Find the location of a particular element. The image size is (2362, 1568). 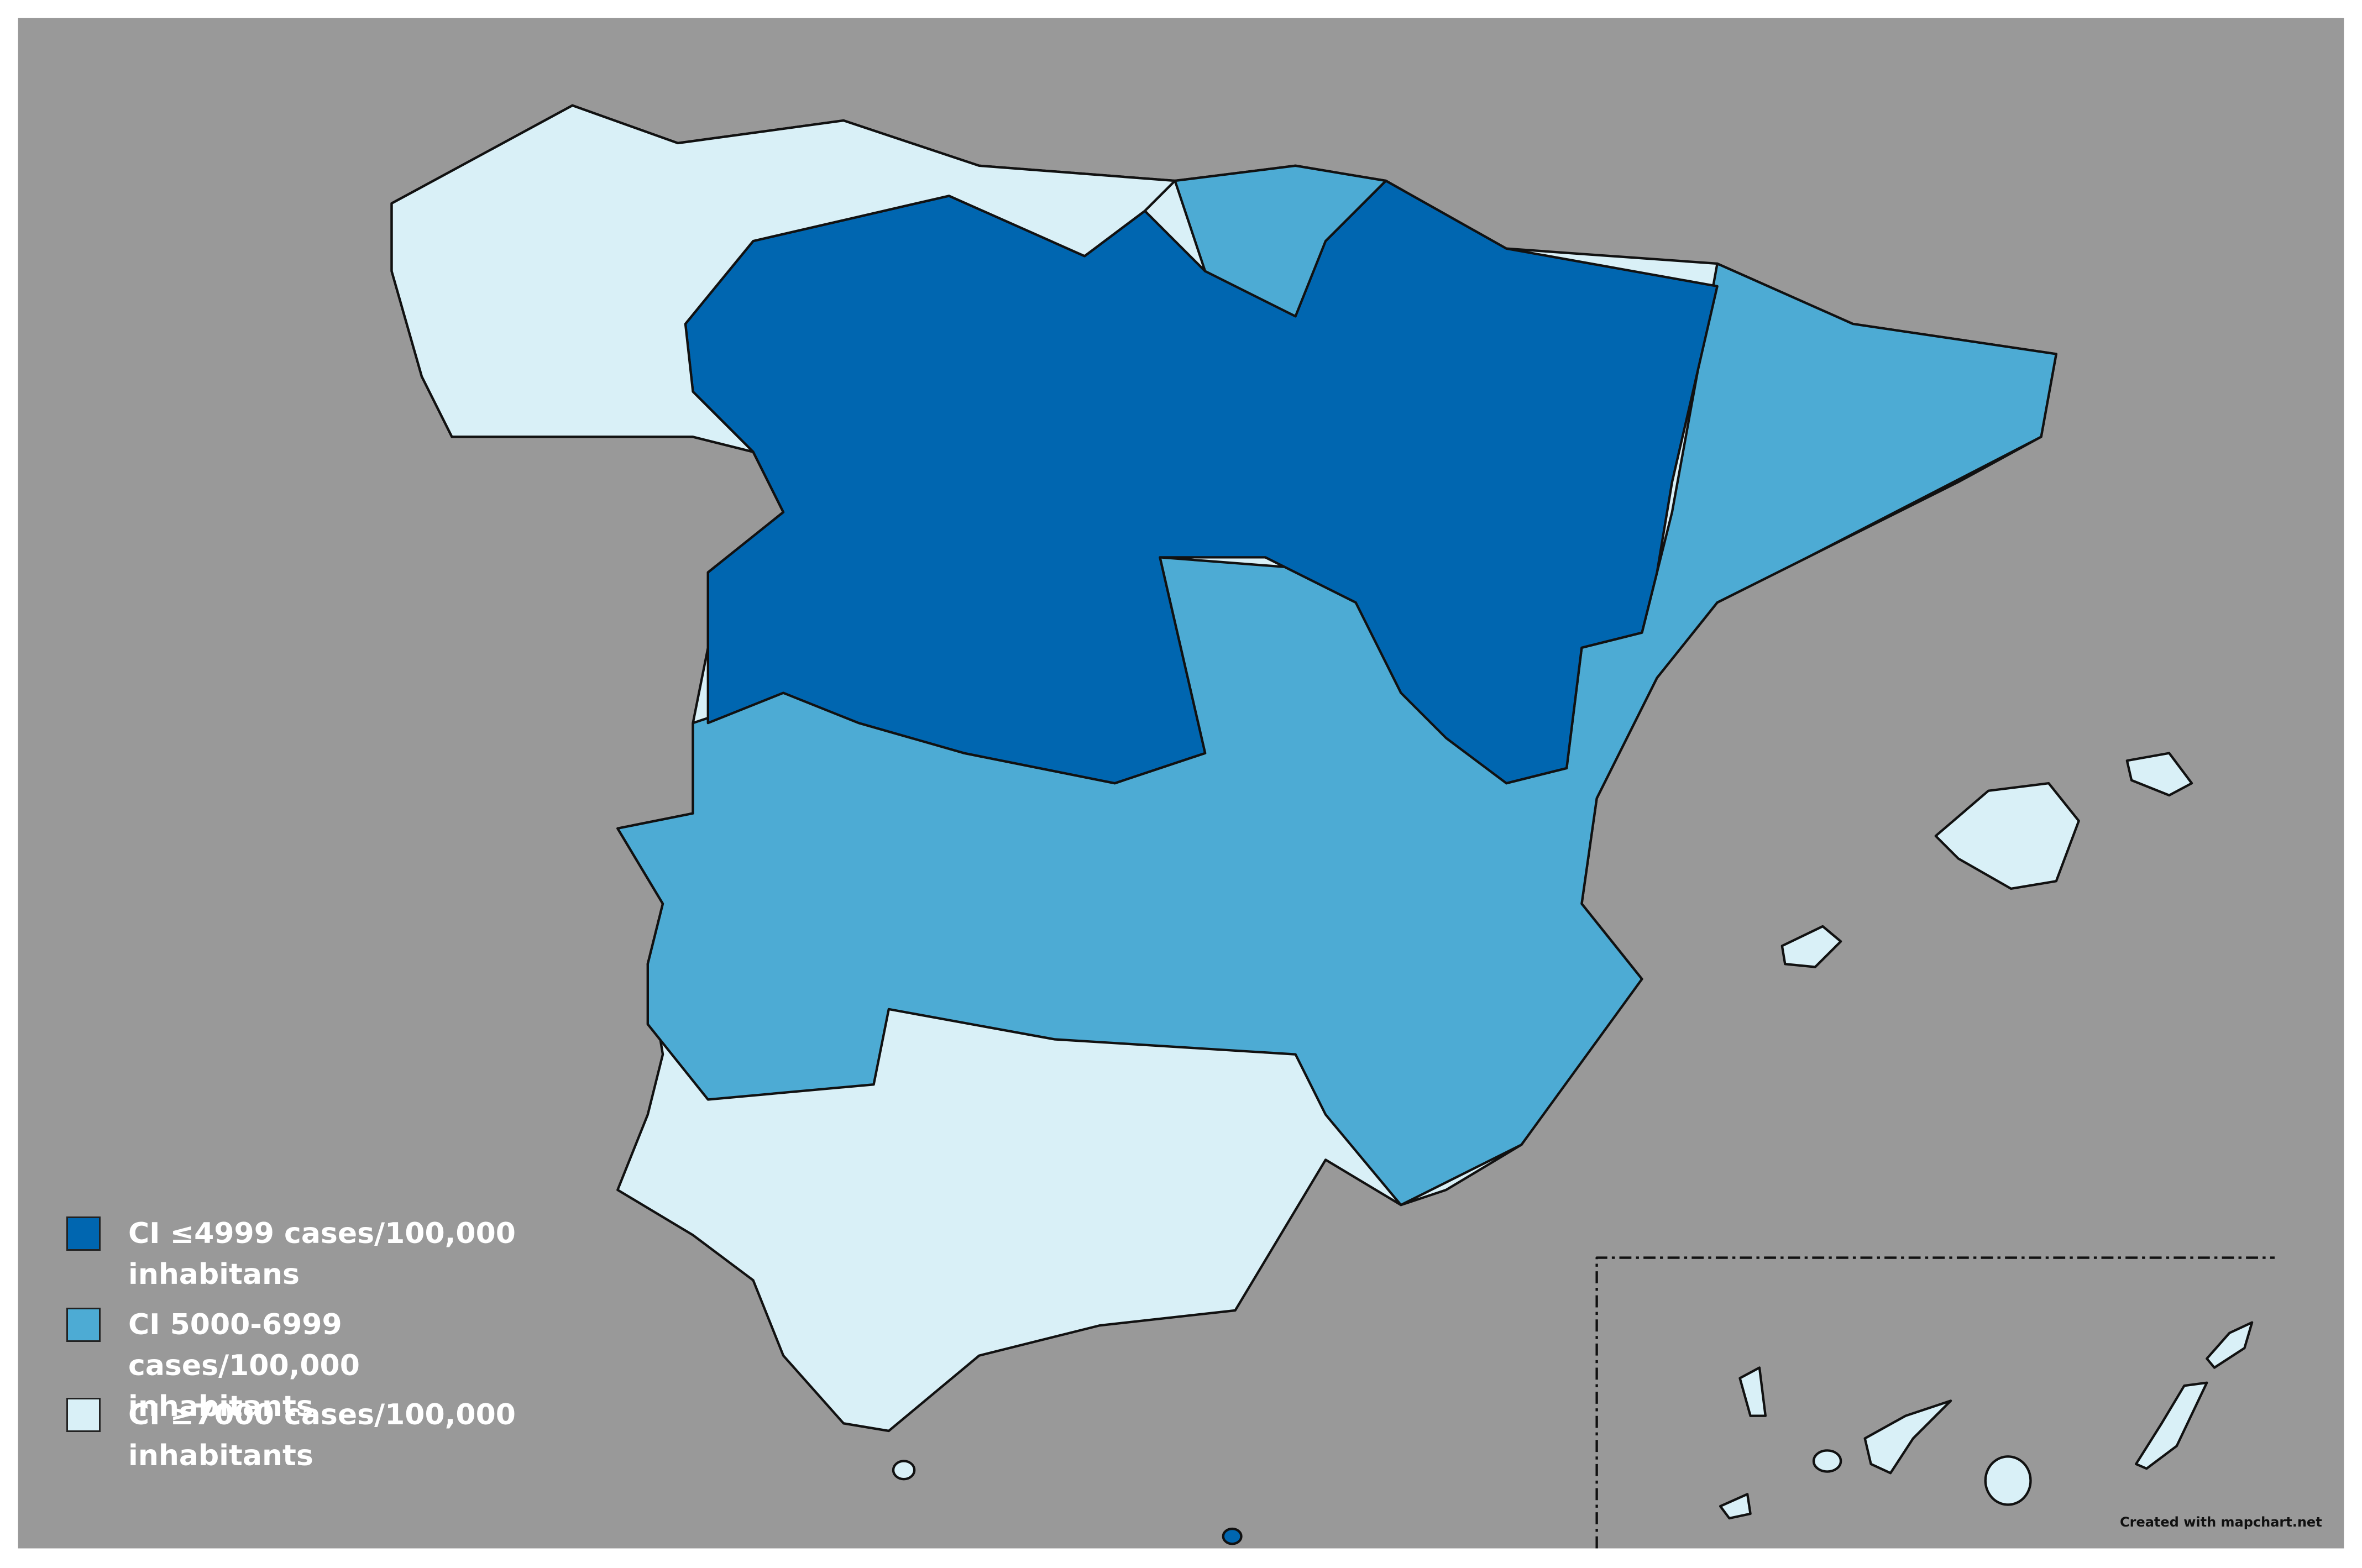

legend-item: CI ≥7000 cases/100,000 inhabitants is located at coordinates (304, 1435).